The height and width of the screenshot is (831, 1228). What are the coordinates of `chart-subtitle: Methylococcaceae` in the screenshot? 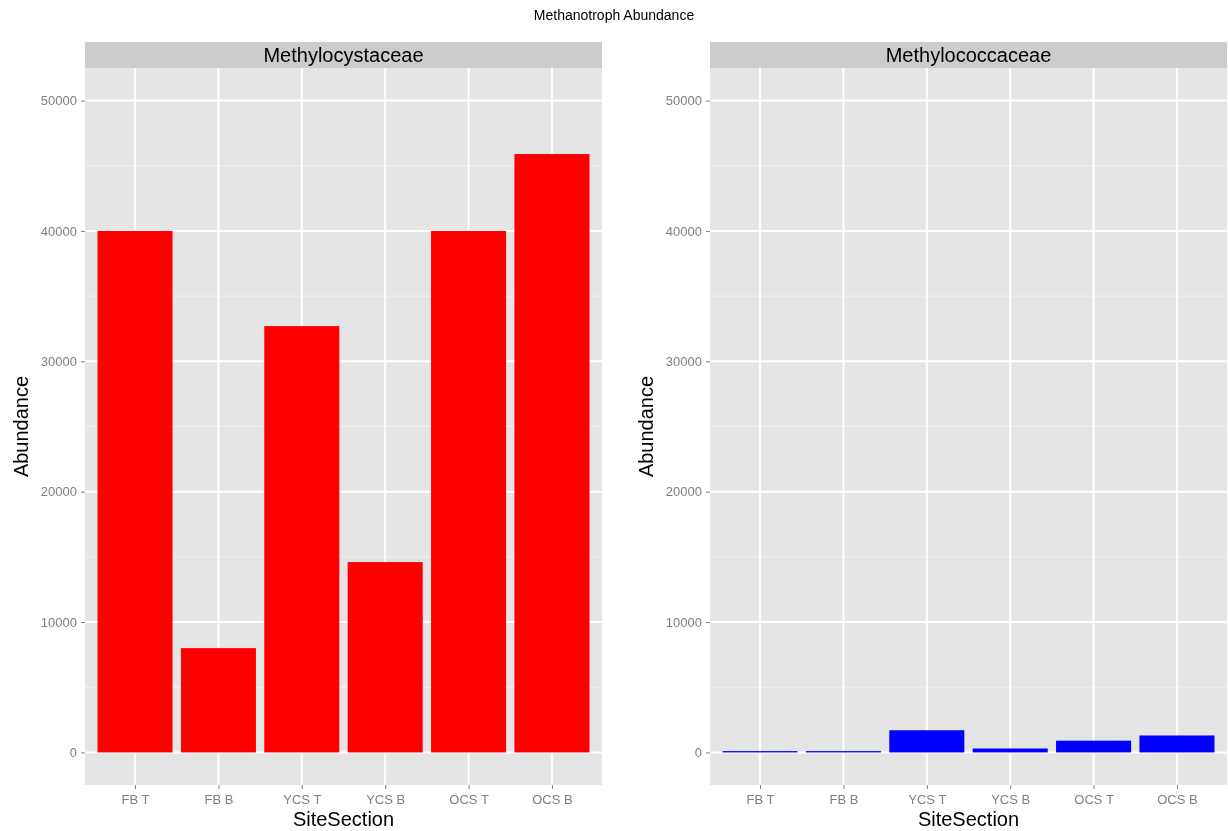 It's located at (968, 55).